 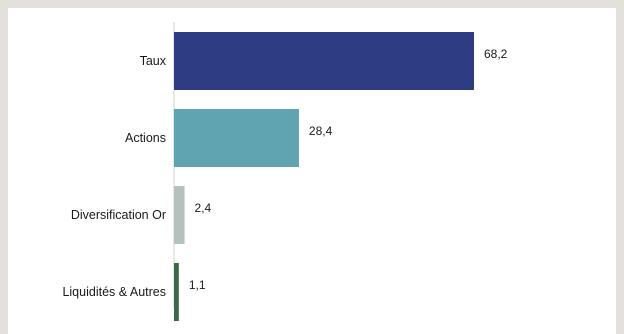 I want to click on value-label-3: 1,1, so click(x=197, y=285).